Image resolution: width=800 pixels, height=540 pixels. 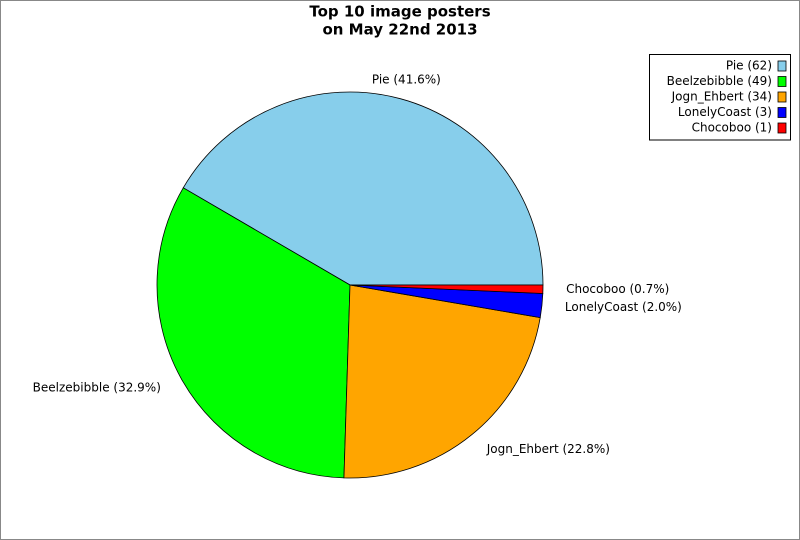 I want to click on legend-label: Jogn_Ehbert (34), so click(x=721, y=97).